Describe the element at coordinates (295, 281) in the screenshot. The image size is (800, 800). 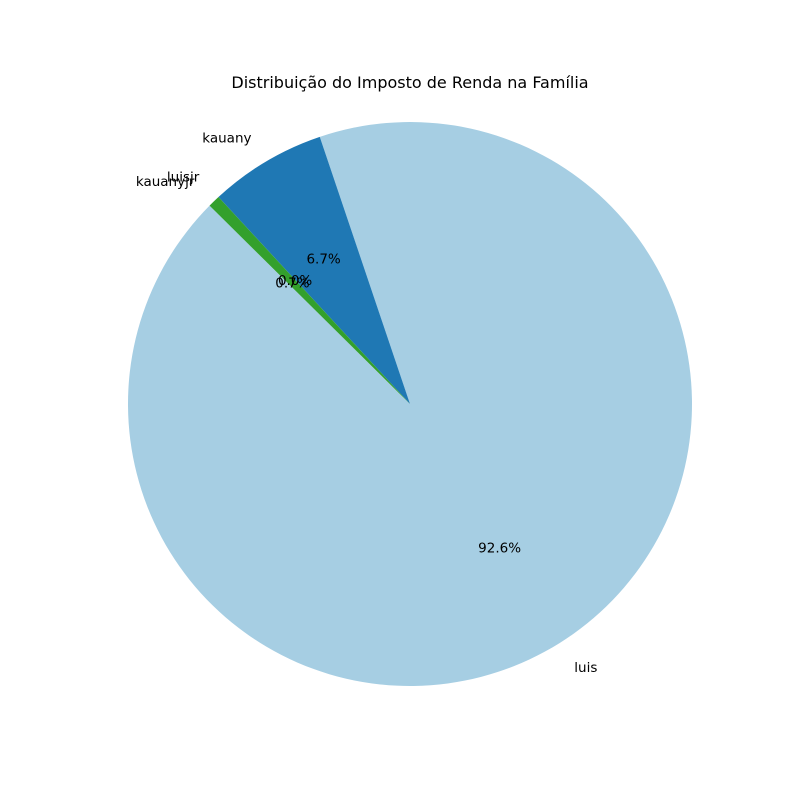
I see `slice-pct-luisjr: 0.0%` at that location.